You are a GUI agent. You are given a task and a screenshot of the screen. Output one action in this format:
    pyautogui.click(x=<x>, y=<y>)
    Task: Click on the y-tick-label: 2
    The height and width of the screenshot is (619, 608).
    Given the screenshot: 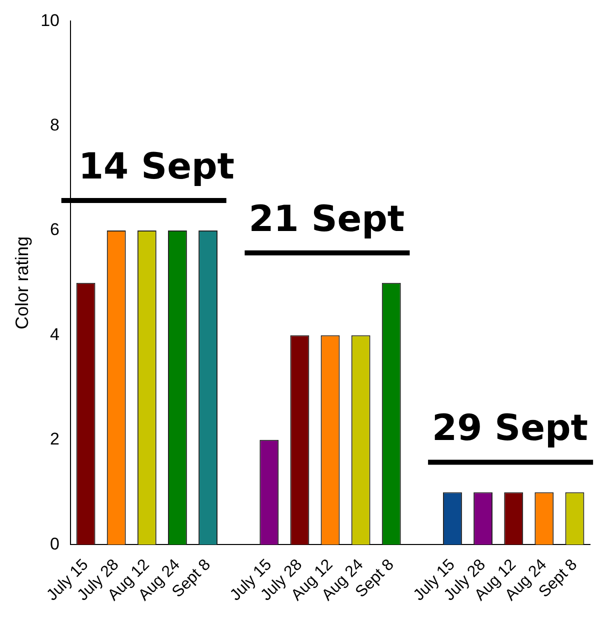 What is the action you would take?
    pyautogui.click(x=55, y=439)
    